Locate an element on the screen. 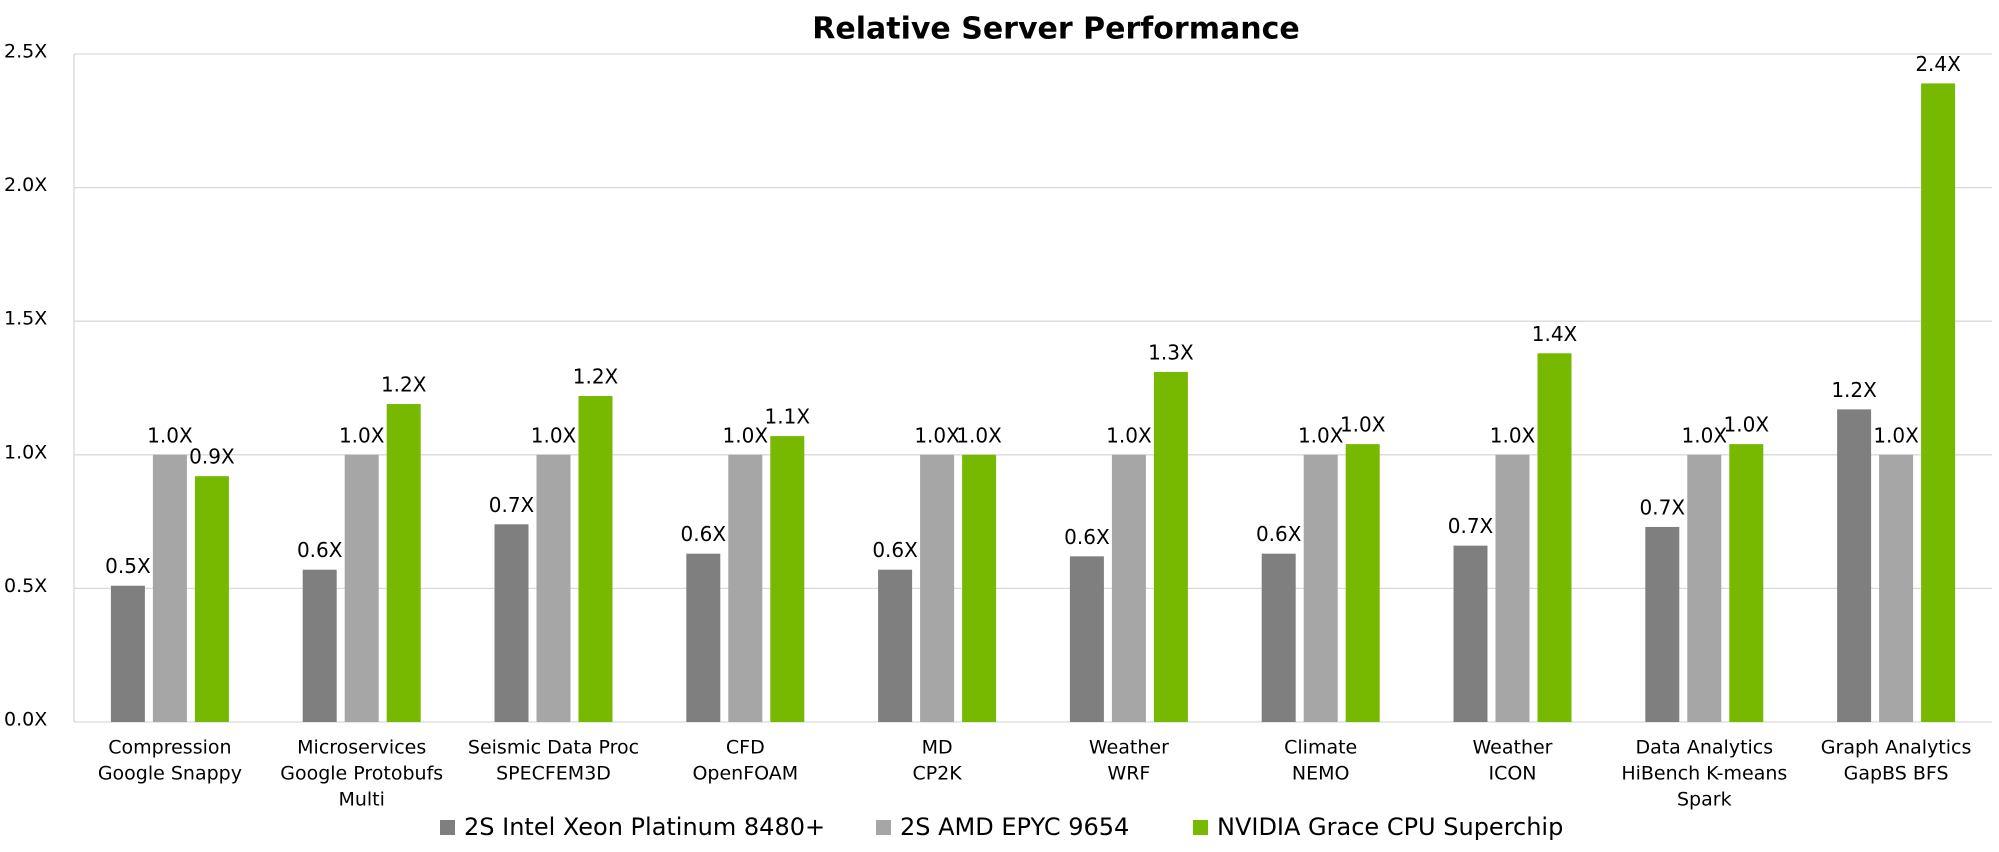 The height and width of the screenshot is (852, 1999). y-tick-label: 2.5X is located at coordinates (25, 52).